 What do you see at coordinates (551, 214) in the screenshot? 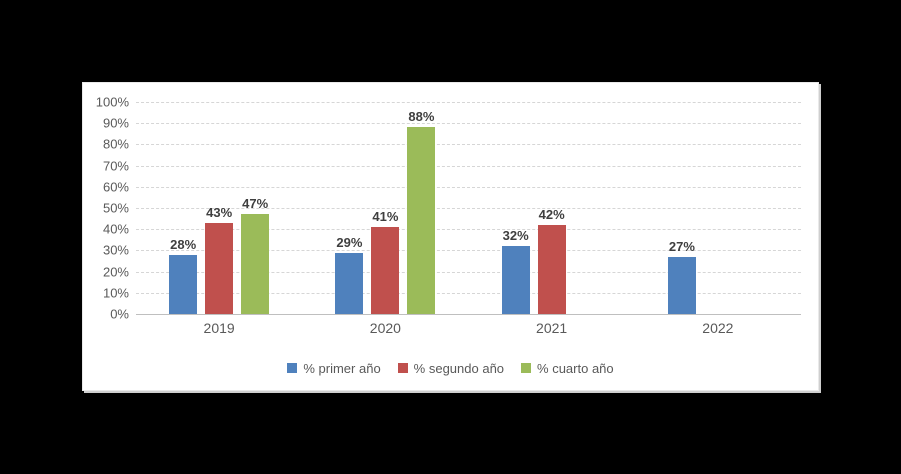
I see `bar-data-label: 42%` at bounding box center [551, 214].